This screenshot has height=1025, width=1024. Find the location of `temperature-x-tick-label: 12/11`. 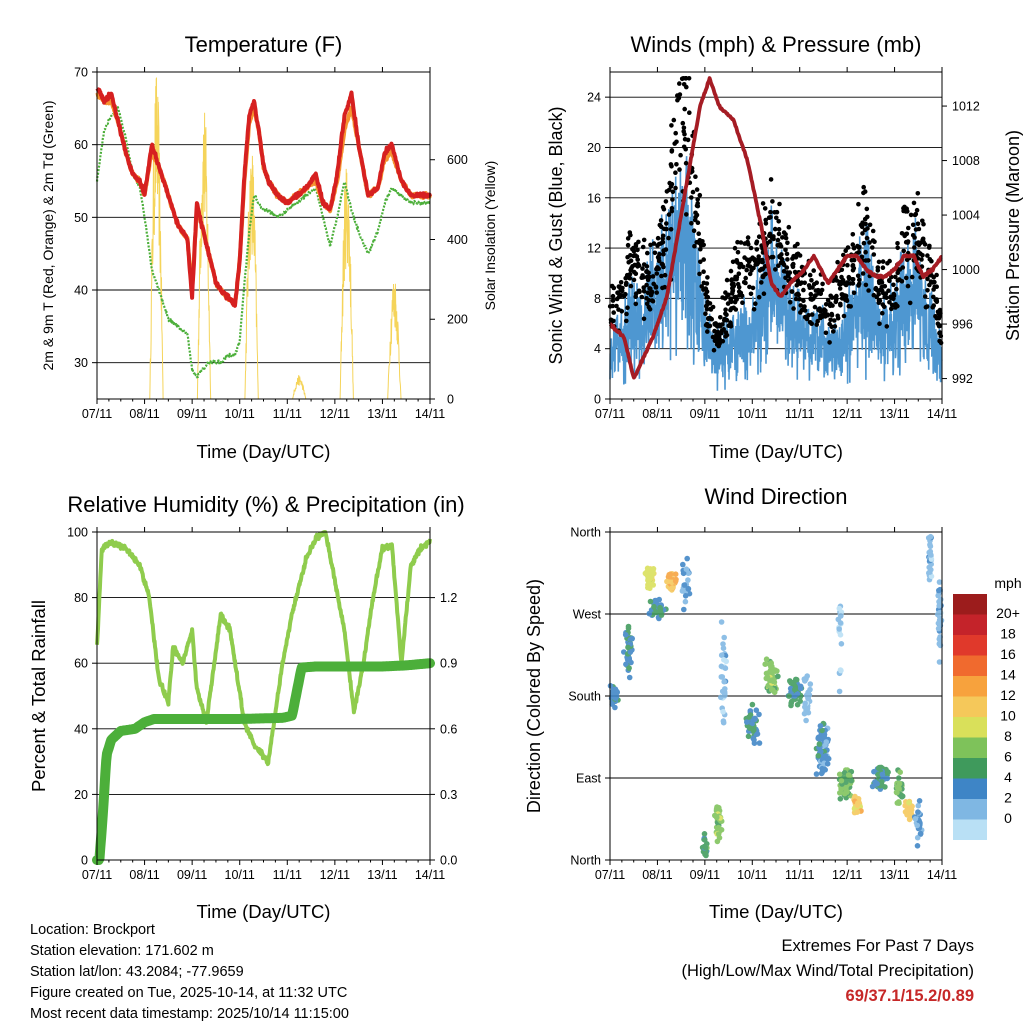

temperature-x-tick-label: 12/11 is located at coordinates (335, 414).